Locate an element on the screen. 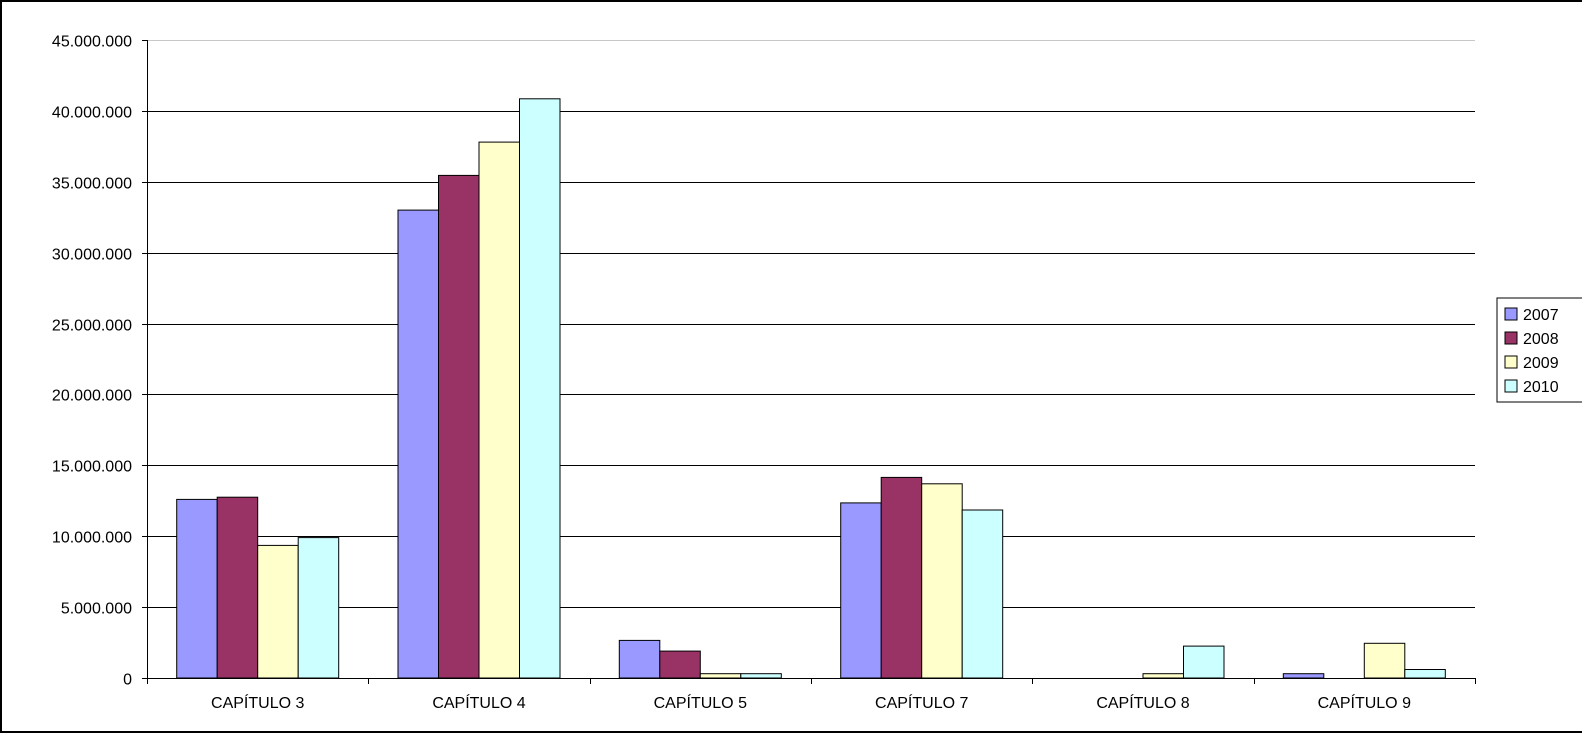  legend-label: 2010 is located at coordinates (1541, 387).